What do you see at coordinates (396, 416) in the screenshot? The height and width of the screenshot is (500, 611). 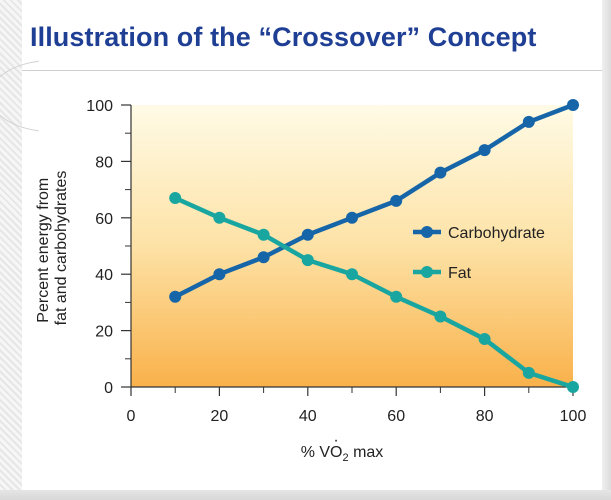 I see `x-tick-label: 60` at bounding box center [396, 416].